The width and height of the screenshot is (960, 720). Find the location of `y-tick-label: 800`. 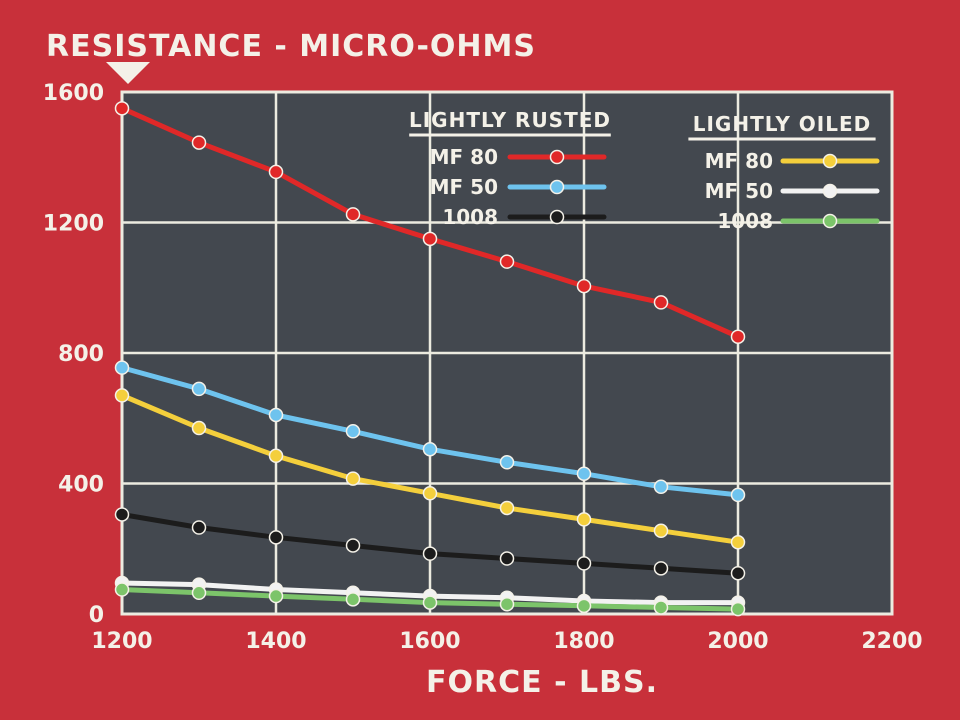

y-tick-label: 800 is located at coordinates (81, 354).